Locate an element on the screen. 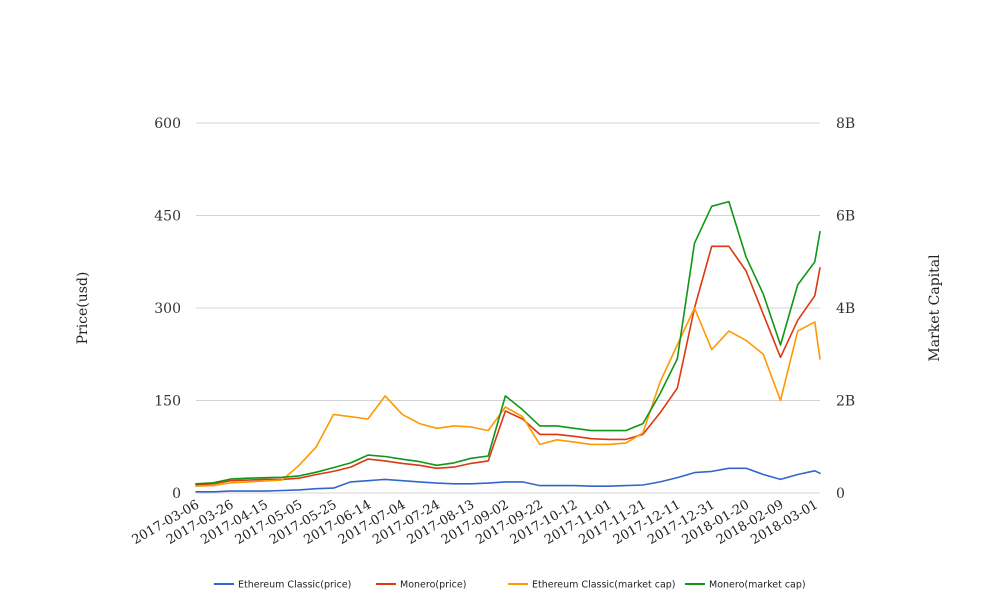  y-axis-left-title: Price(usd) is located at coordinates (83, 308).